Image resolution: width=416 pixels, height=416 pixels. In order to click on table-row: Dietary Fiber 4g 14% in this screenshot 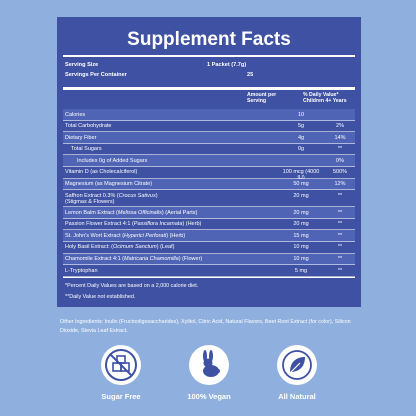, I will do `click(209, 138)`.